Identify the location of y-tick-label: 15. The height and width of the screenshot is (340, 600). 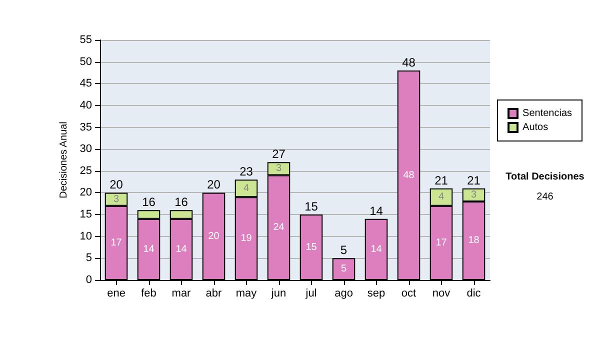
(86, 214).